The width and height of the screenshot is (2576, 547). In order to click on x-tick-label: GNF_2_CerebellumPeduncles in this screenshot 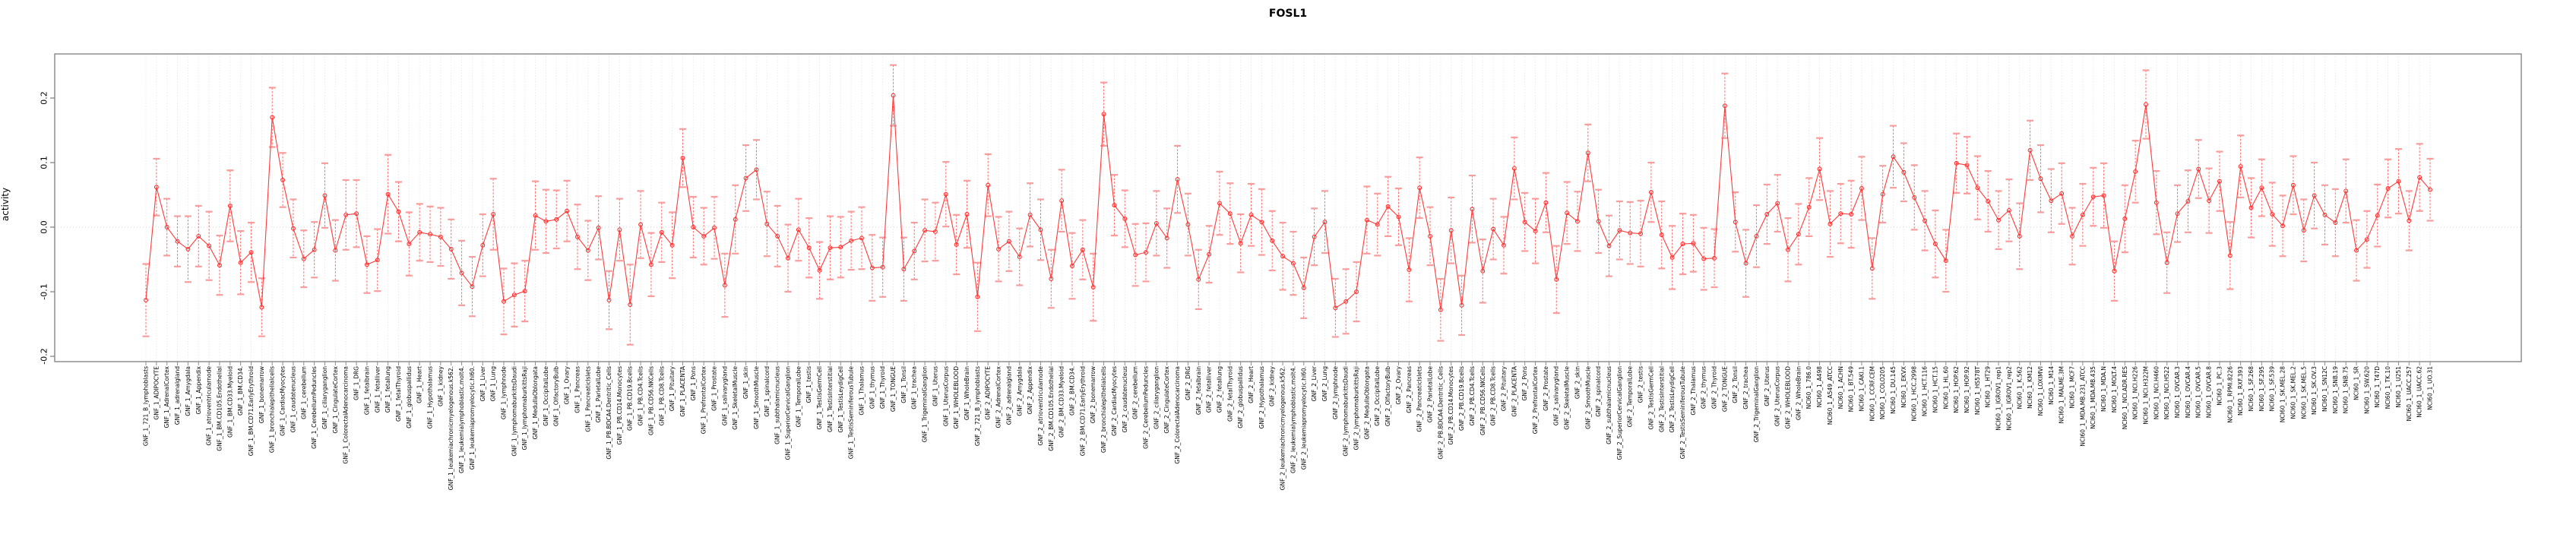, I will do `click(1145, 407)`.